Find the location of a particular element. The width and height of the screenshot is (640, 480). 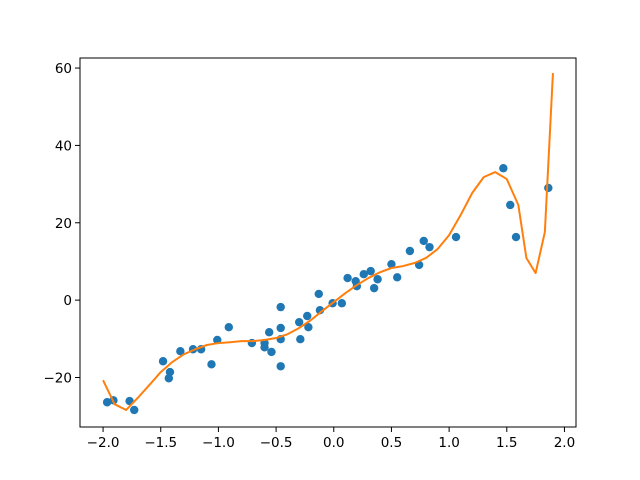

x-tick-label: −1.5 is located at coordinates (160, 443).